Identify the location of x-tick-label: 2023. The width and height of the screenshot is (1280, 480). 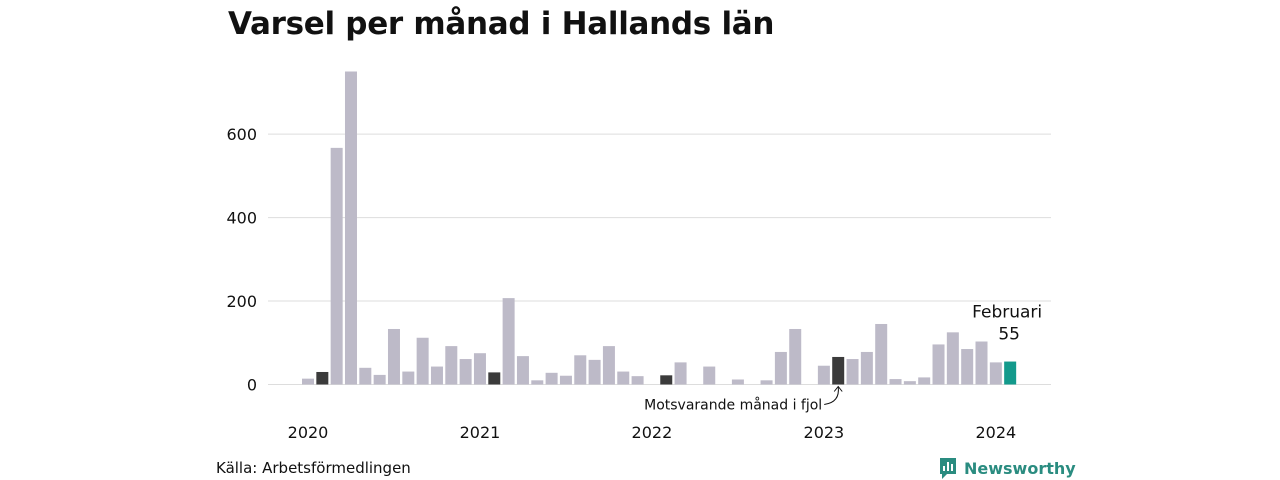
(824, 432).